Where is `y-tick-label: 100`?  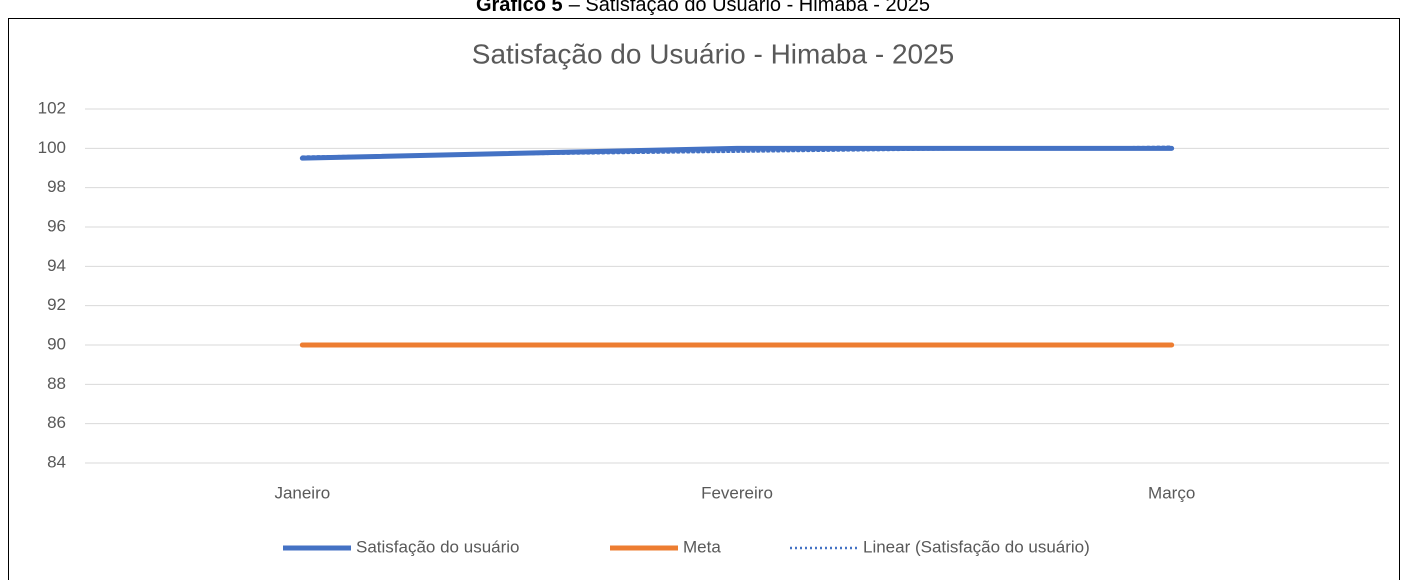
y-tick-label: 100 is located at coordinates (52, 147).